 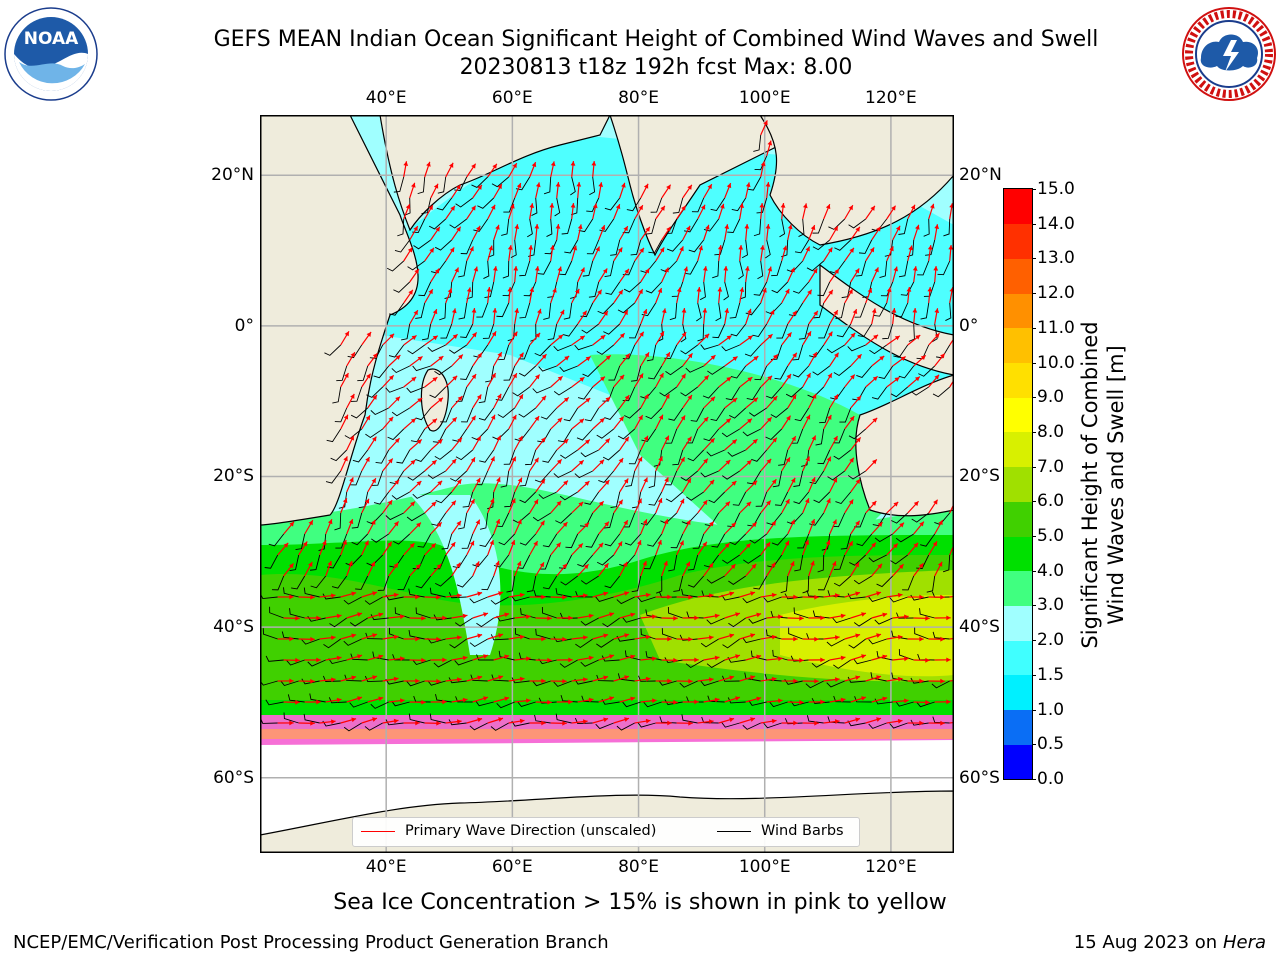 I want to click on colorbar-tick-label: 7.0, so click(x=1048, y=466).